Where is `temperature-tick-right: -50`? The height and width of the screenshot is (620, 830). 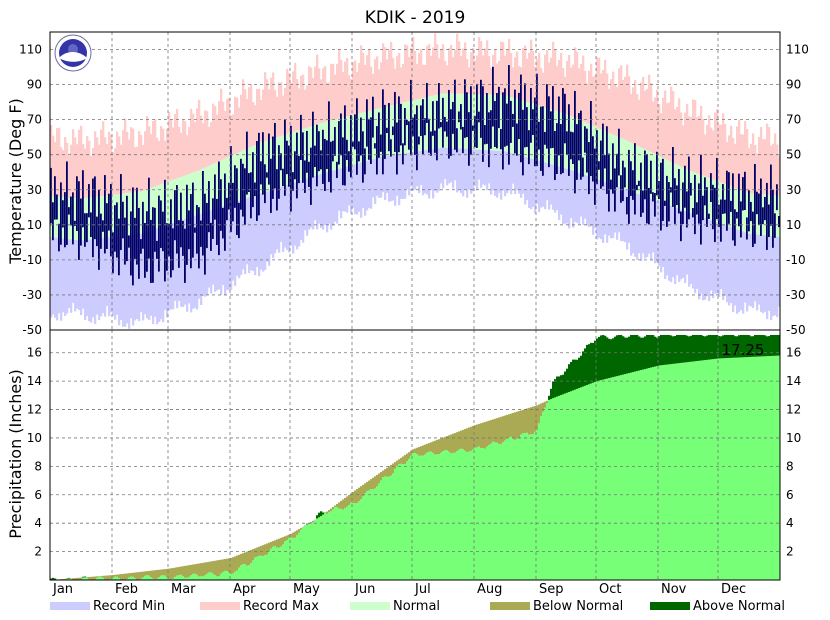
temperature-tick-right: -50 is located at coordinates (796, 330).